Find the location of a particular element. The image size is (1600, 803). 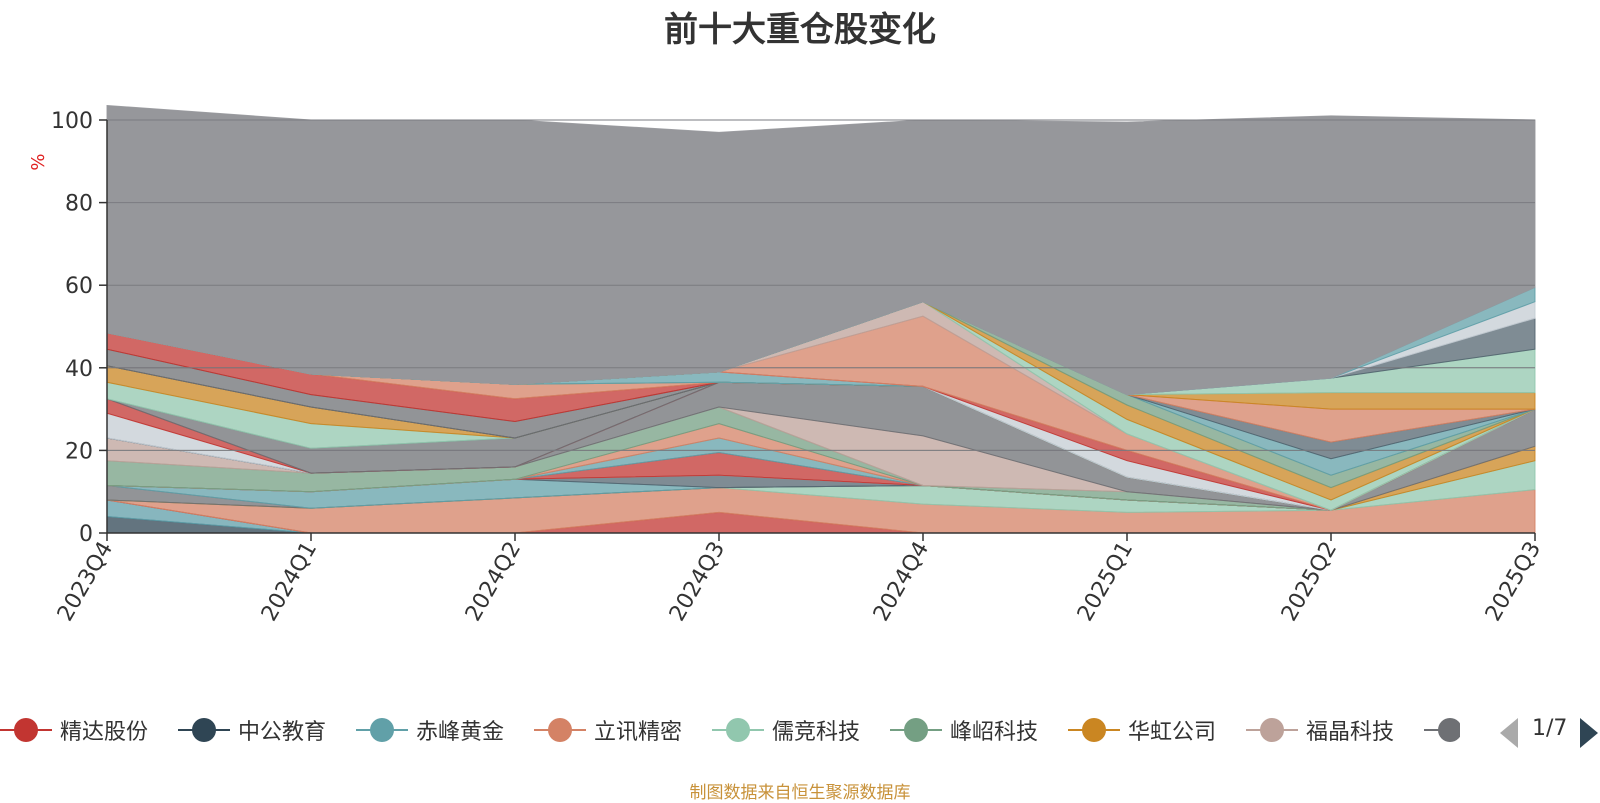

x-tick-label: 2024Q4 is located at coordinates (901, 582).